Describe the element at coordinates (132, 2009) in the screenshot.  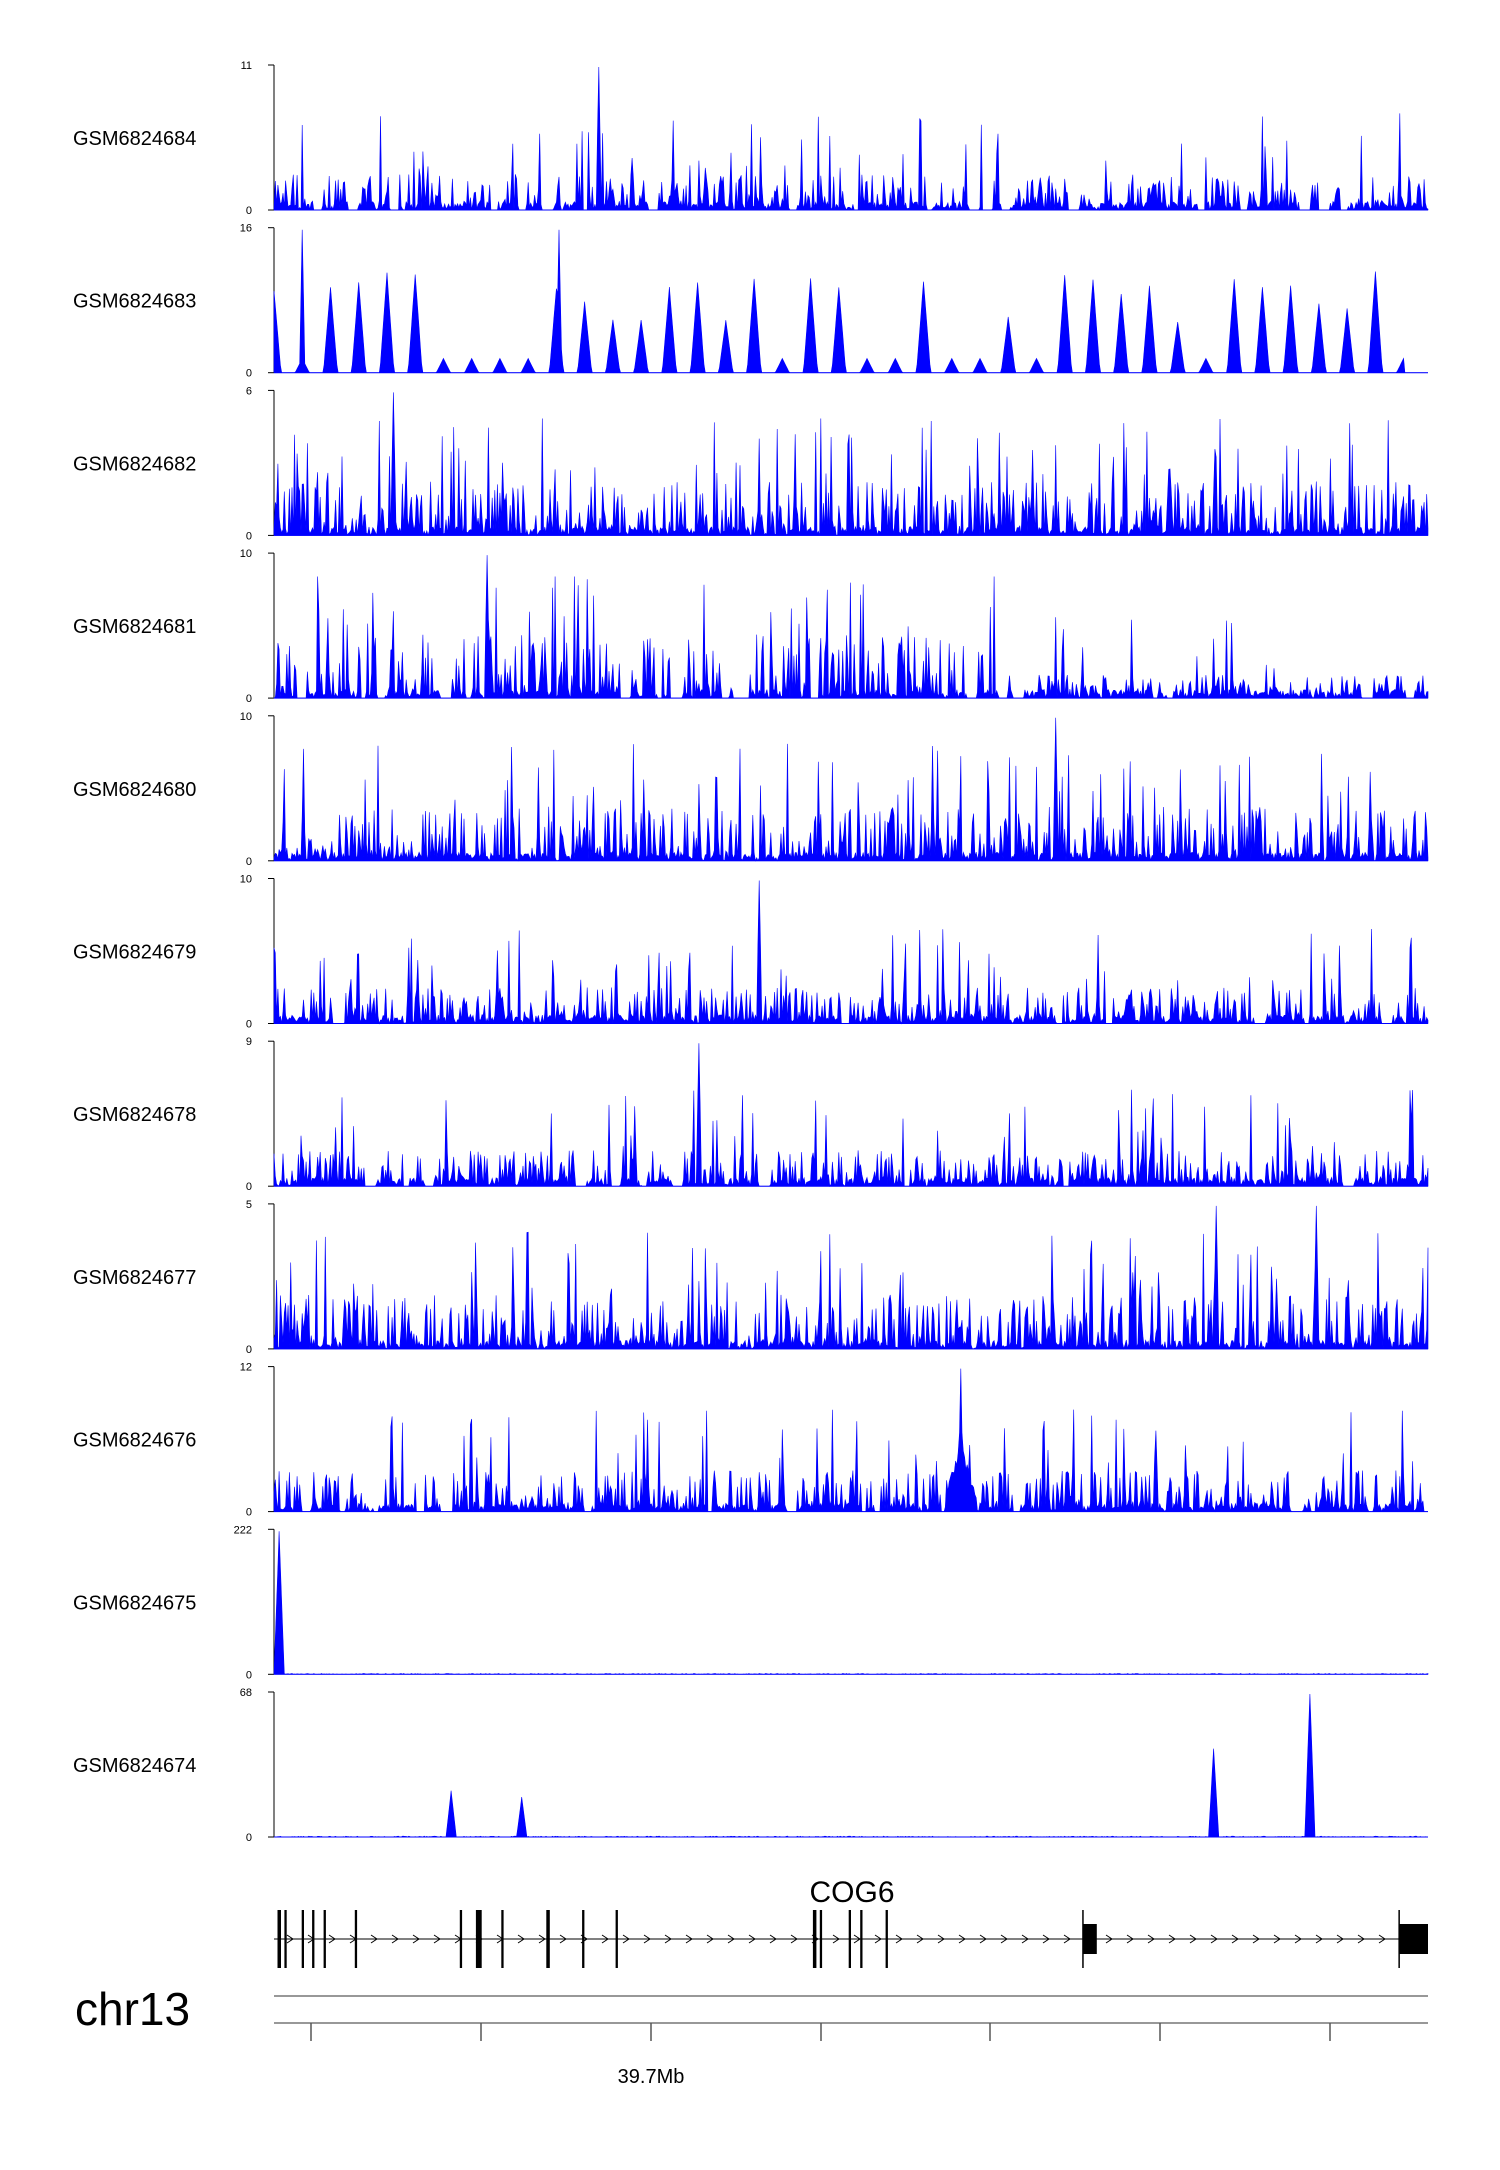
I see `chromosome-label: chr13` at that location.